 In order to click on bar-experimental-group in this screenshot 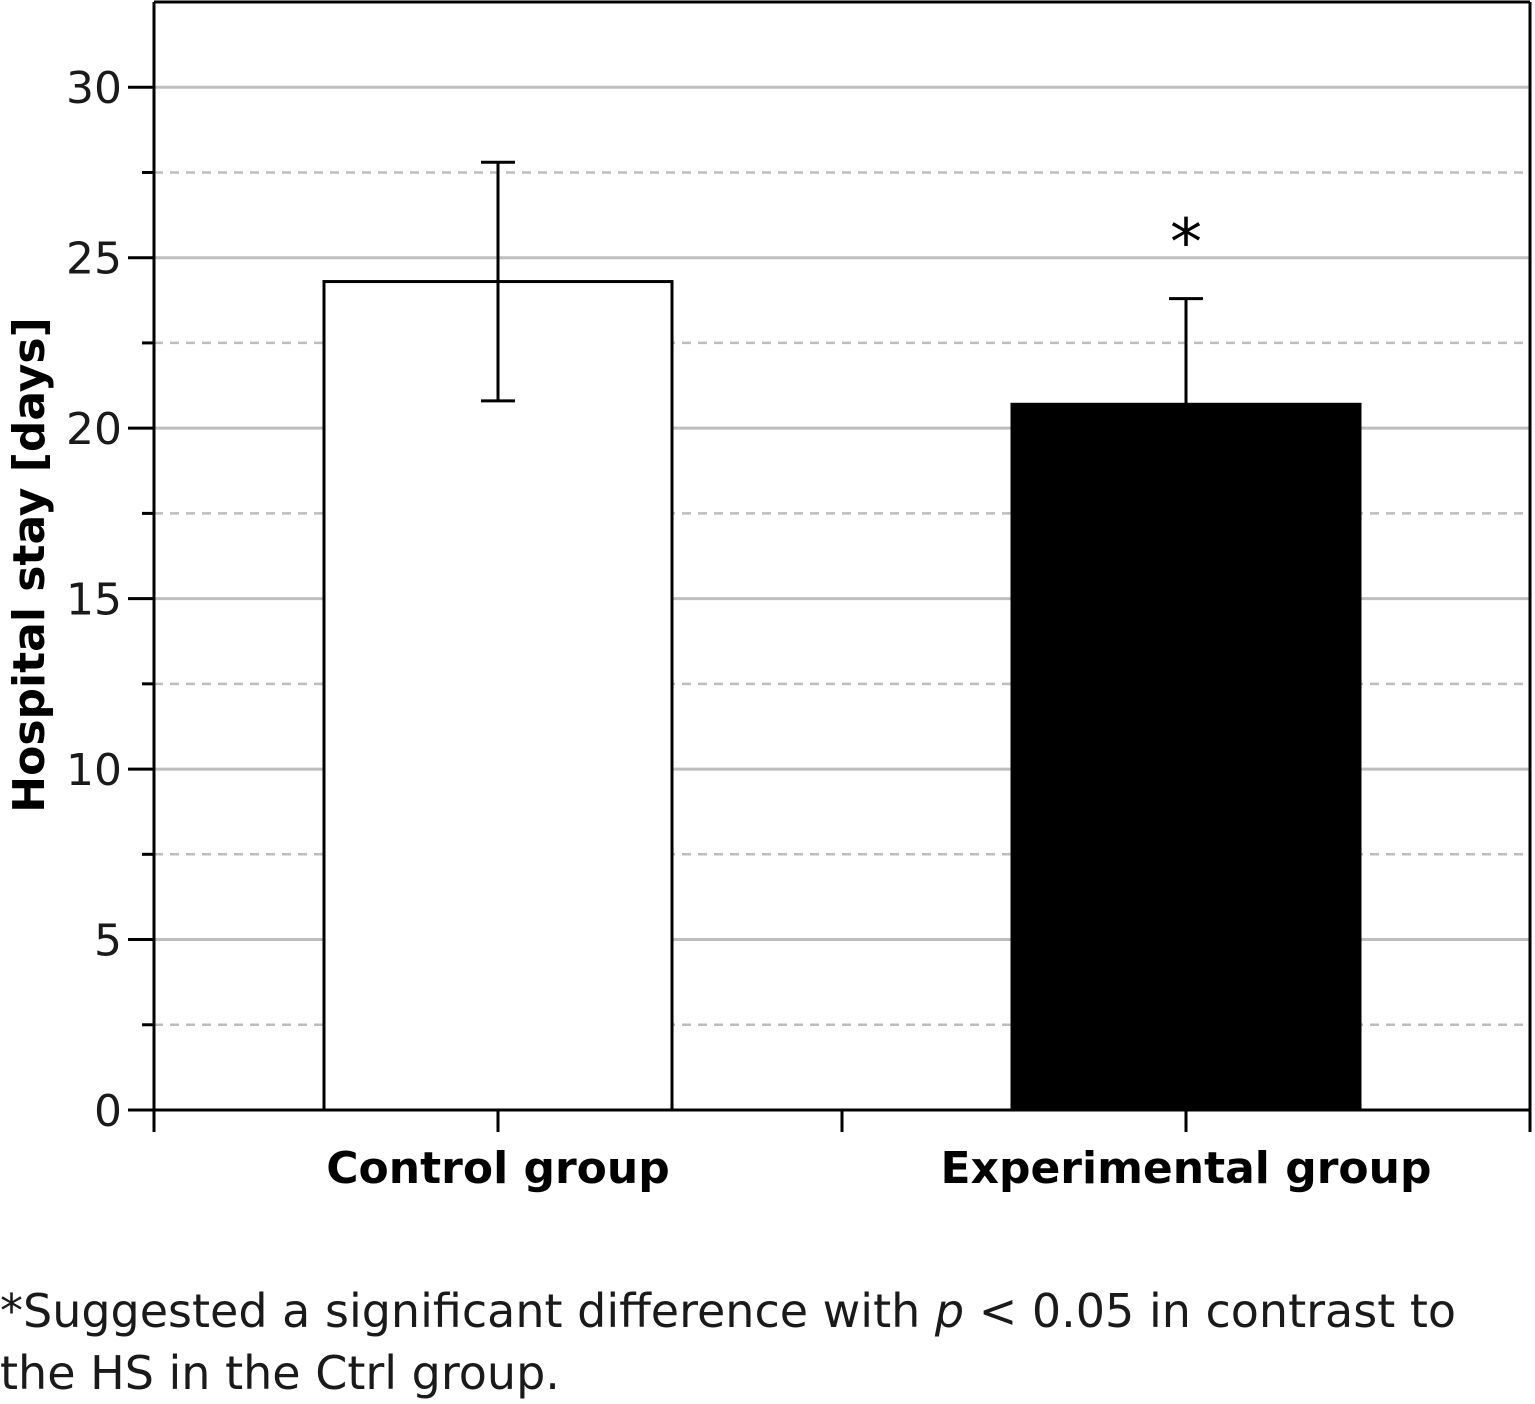, I will do `click(1186, 757)`.